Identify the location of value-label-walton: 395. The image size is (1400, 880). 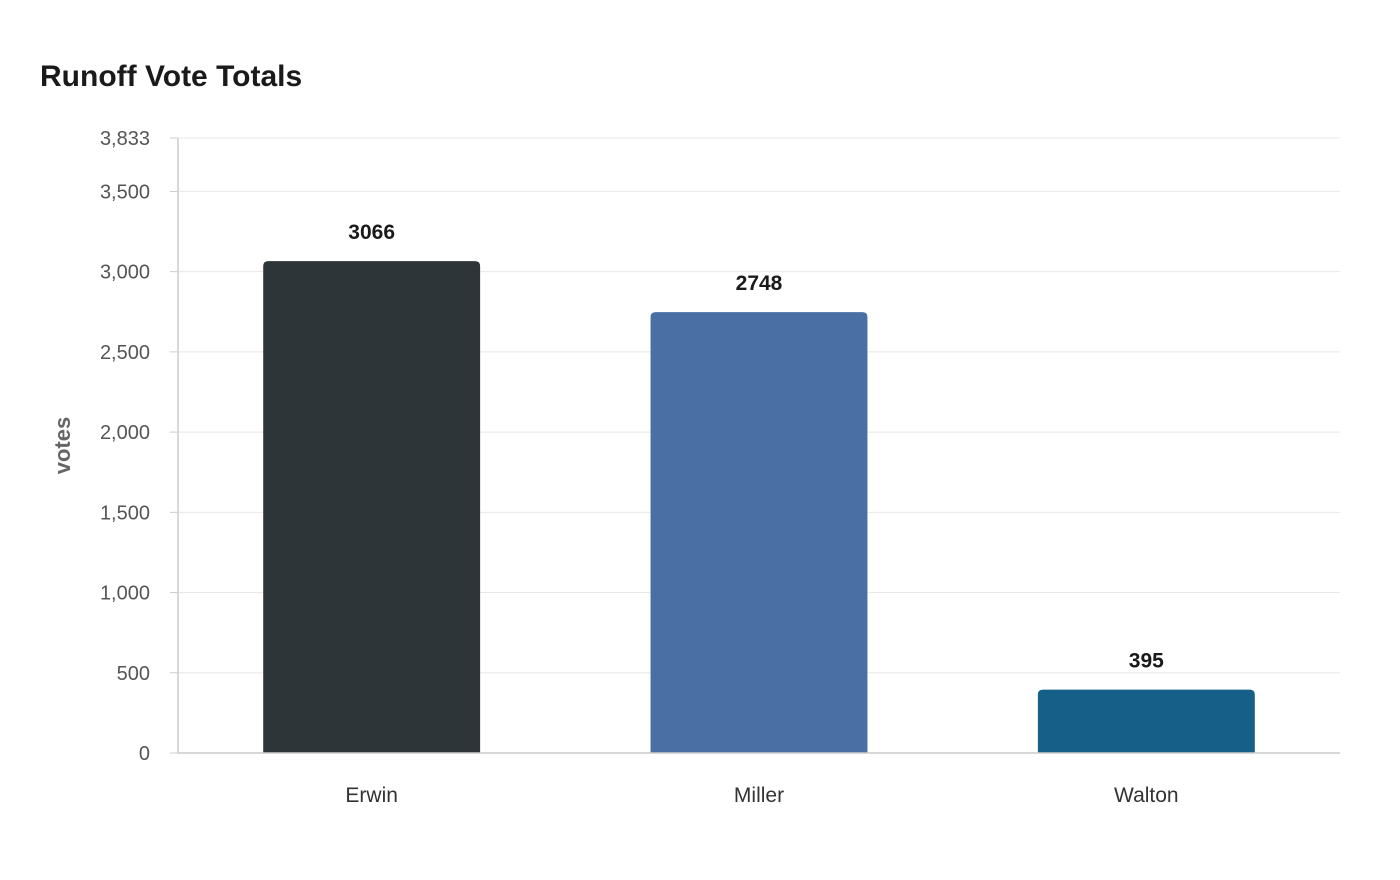
(1146, 661).